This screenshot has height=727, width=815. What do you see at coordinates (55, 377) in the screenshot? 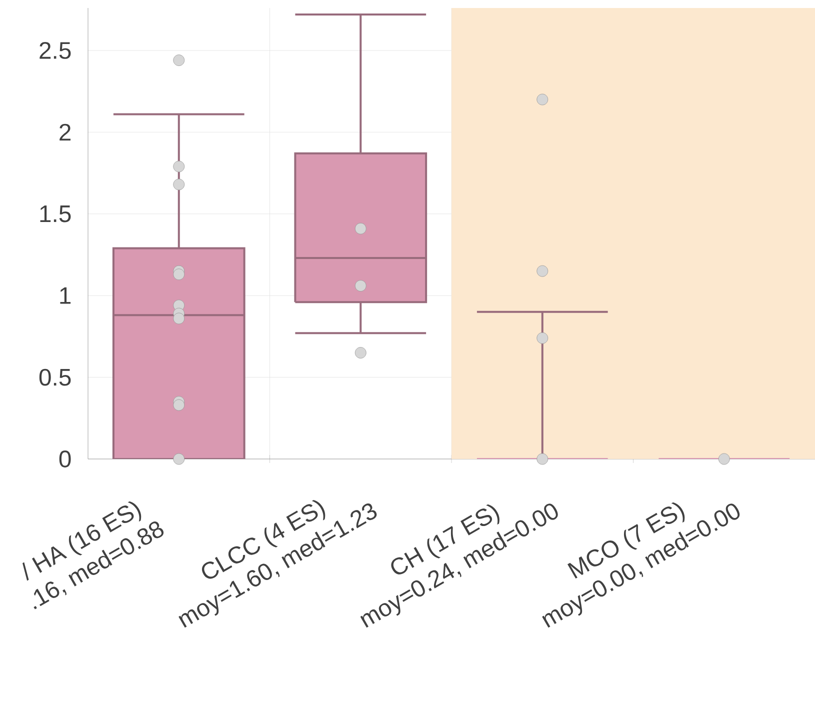
I see `y-tick-label: 0.5` at bounding box center [55, 377].